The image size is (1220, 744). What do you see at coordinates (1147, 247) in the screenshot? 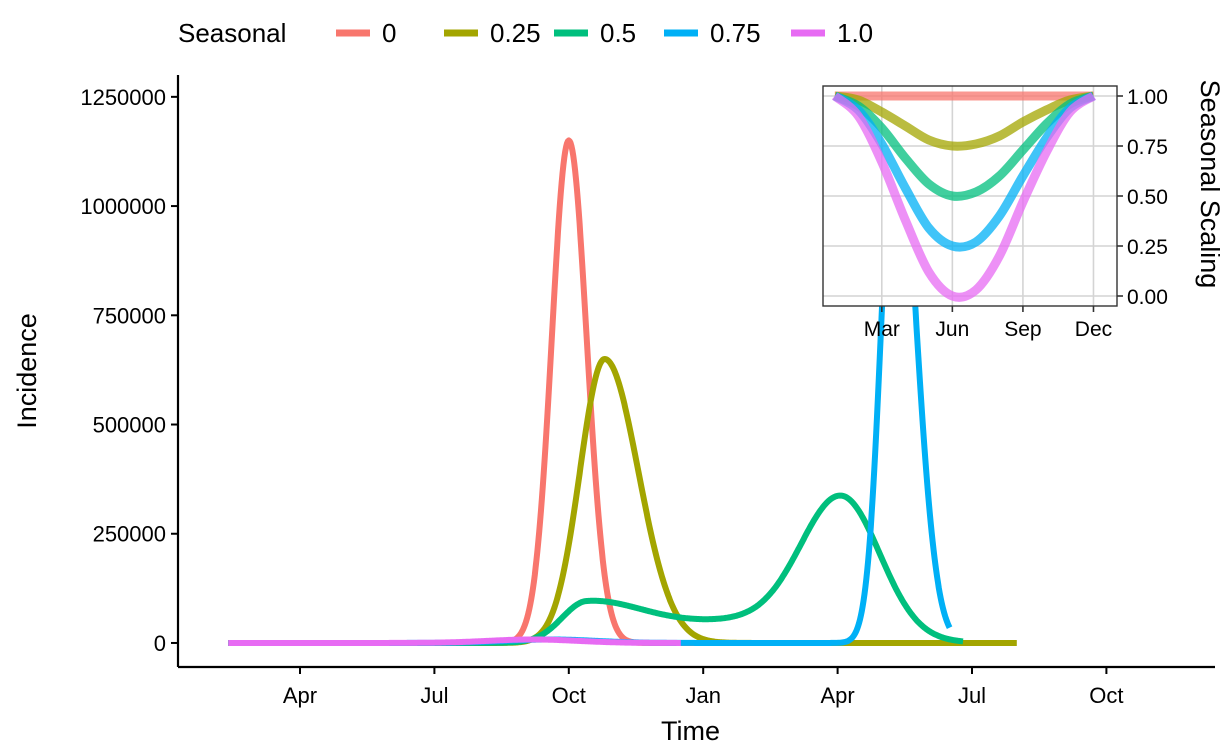
I see `inset-y-tick-label: 0.25` at bounding box center [1147, 247].